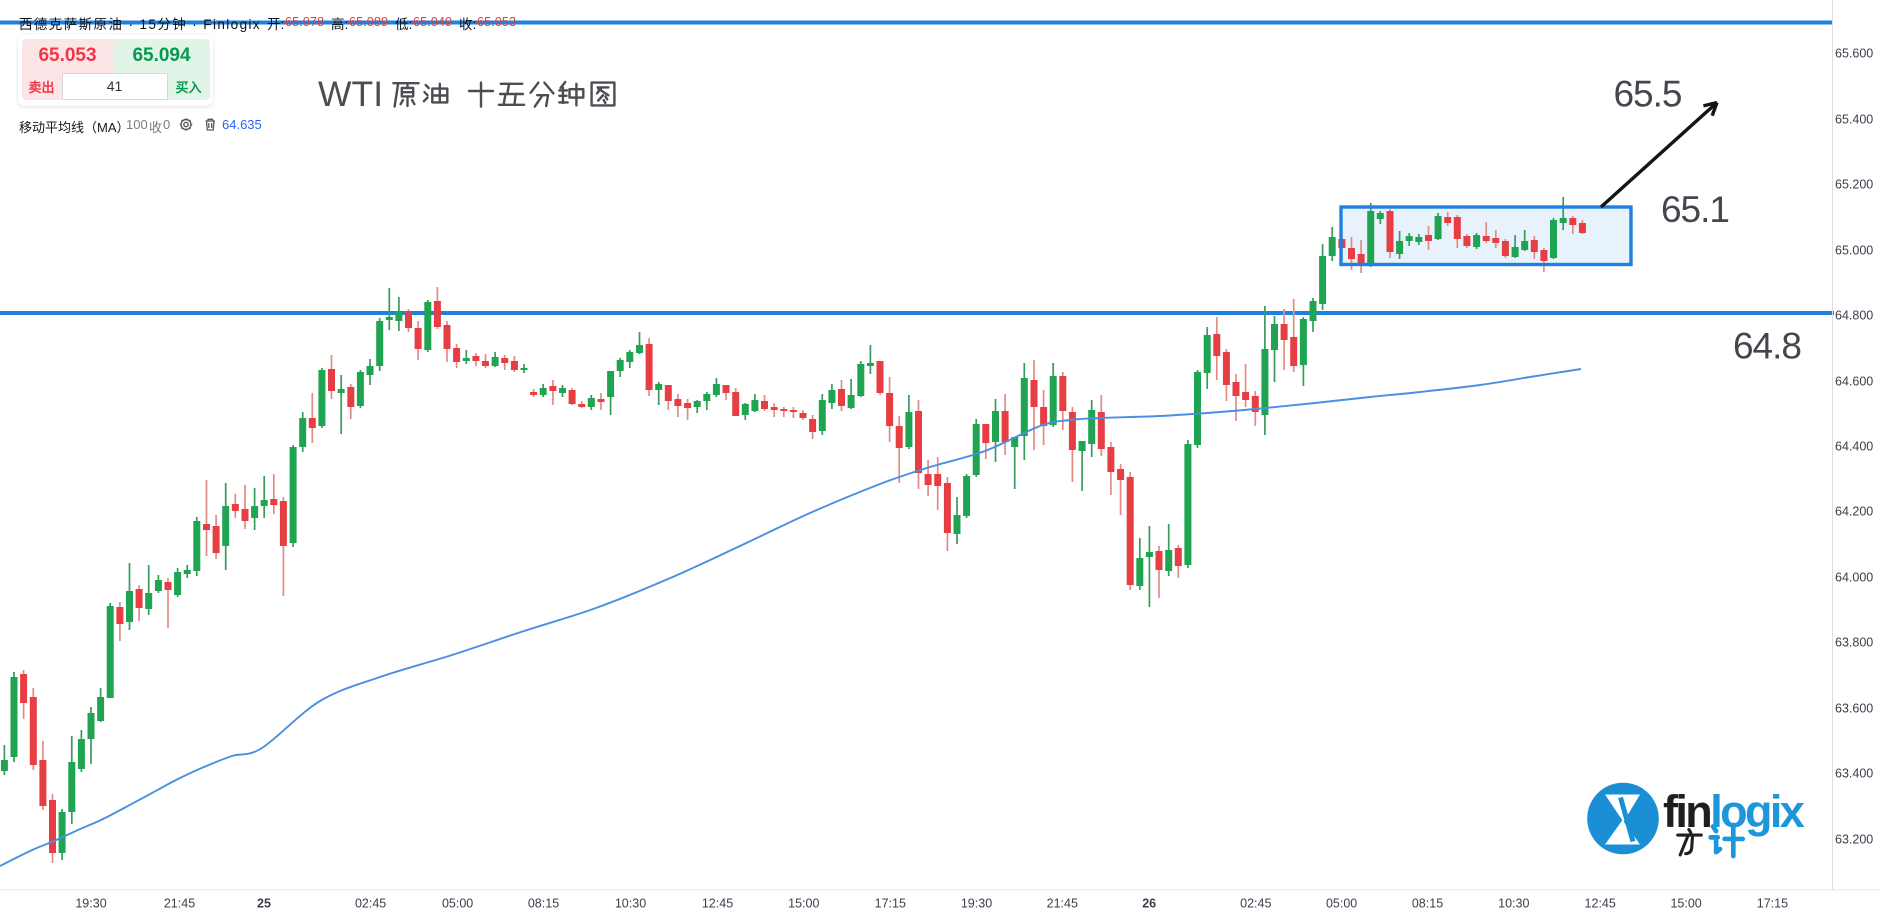 The image size is (1879, 921). I want to click on svg-text: 64.200, so click(1854, 512).